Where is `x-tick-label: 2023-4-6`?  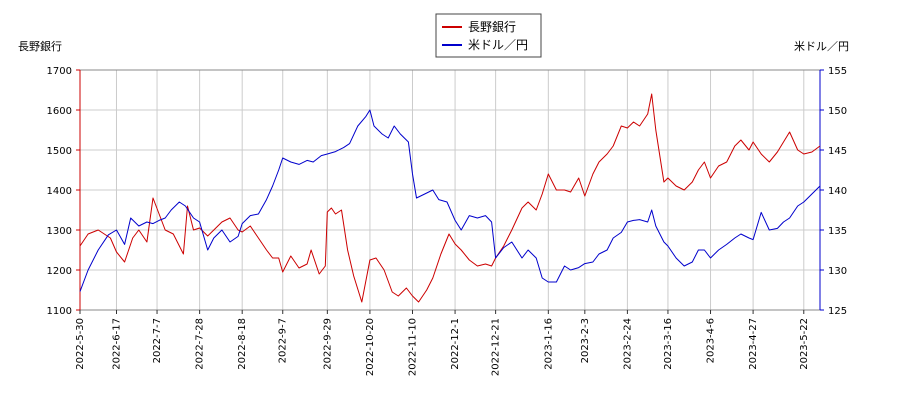 x-tick-label: 2023-4-6 is located at coordinates (711, 340).